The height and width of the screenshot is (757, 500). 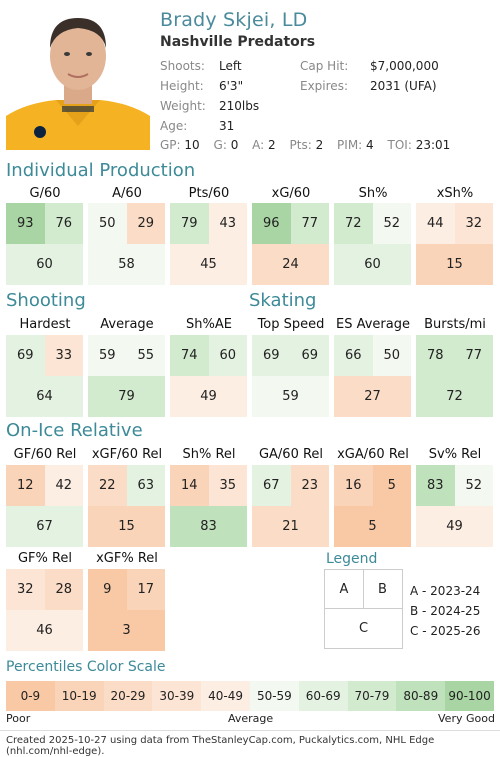 I want to click on metric-cell: 32 28 46, so click(x=44, y=610).